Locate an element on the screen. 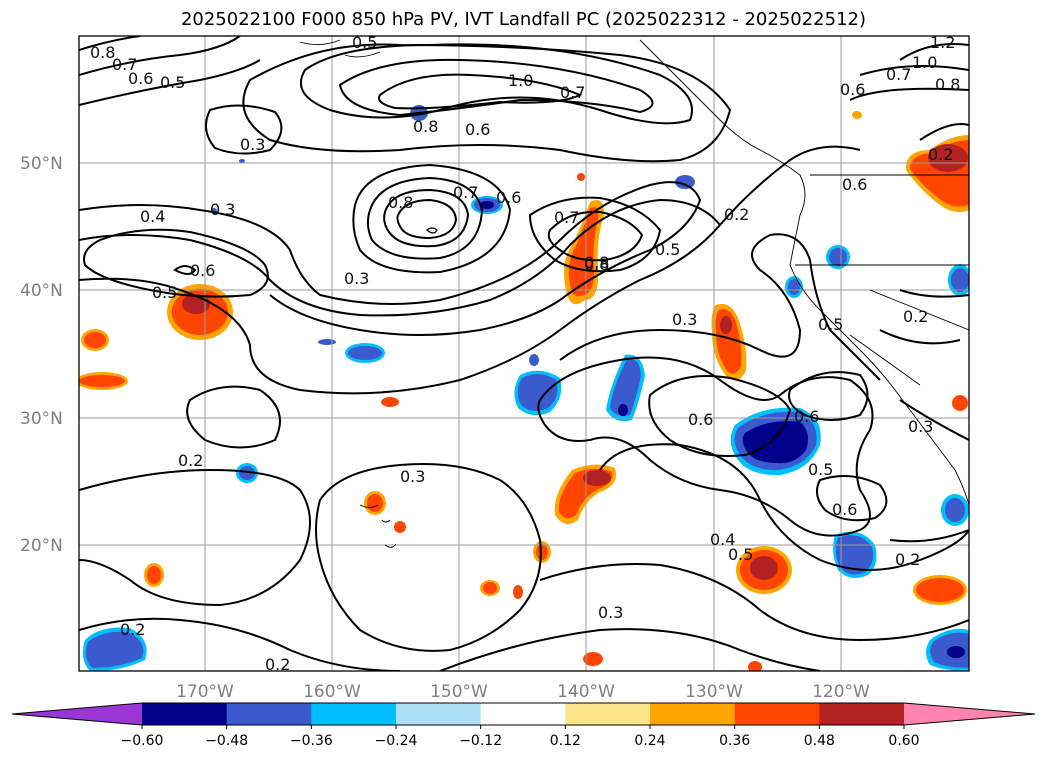  colorbar-tick-label: 0.36 is located at coordinates (734, 741).